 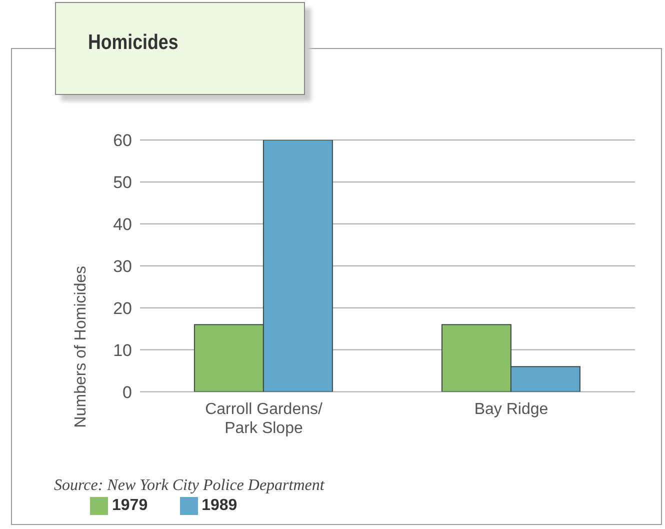 What do you see at coordinates (122, 350) in the screenshot?
I see `y-tick-label: 10` at bounding box center [122, 350].